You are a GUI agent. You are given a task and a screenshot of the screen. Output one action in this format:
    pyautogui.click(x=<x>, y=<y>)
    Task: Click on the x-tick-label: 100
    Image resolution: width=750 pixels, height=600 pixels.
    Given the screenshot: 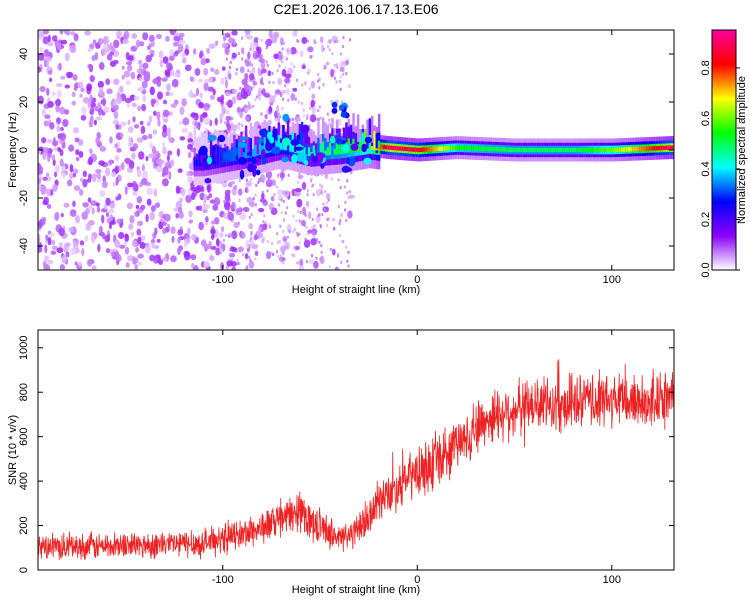 What is the action you would take?
    pyautogui.click(x=612, y=280)
    